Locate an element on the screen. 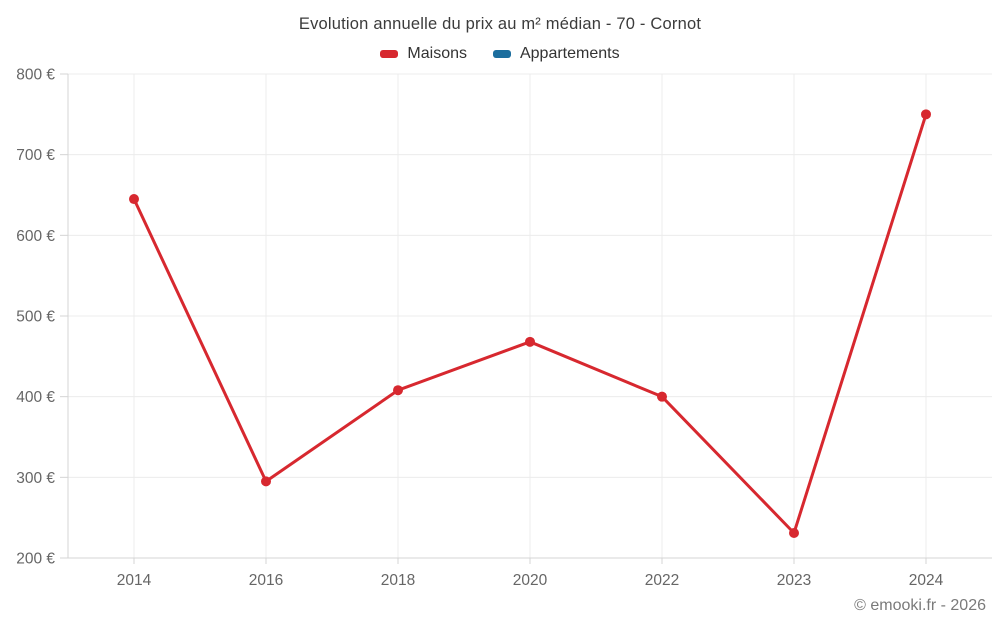 Image resolution: width=1000 pixels, height=625 pixels. y-axis-tick-label: 600 € is located at coordinates (35, 236).